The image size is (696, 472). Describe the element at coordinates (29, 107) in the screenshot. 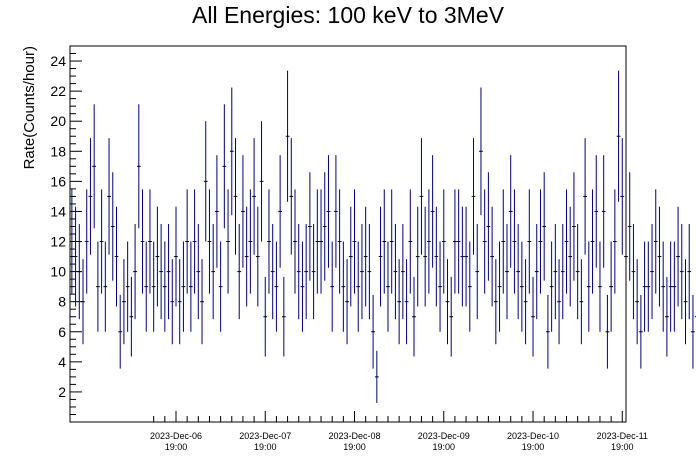

I see `y-axis-label: Rate(Counts/hour)` at that location.